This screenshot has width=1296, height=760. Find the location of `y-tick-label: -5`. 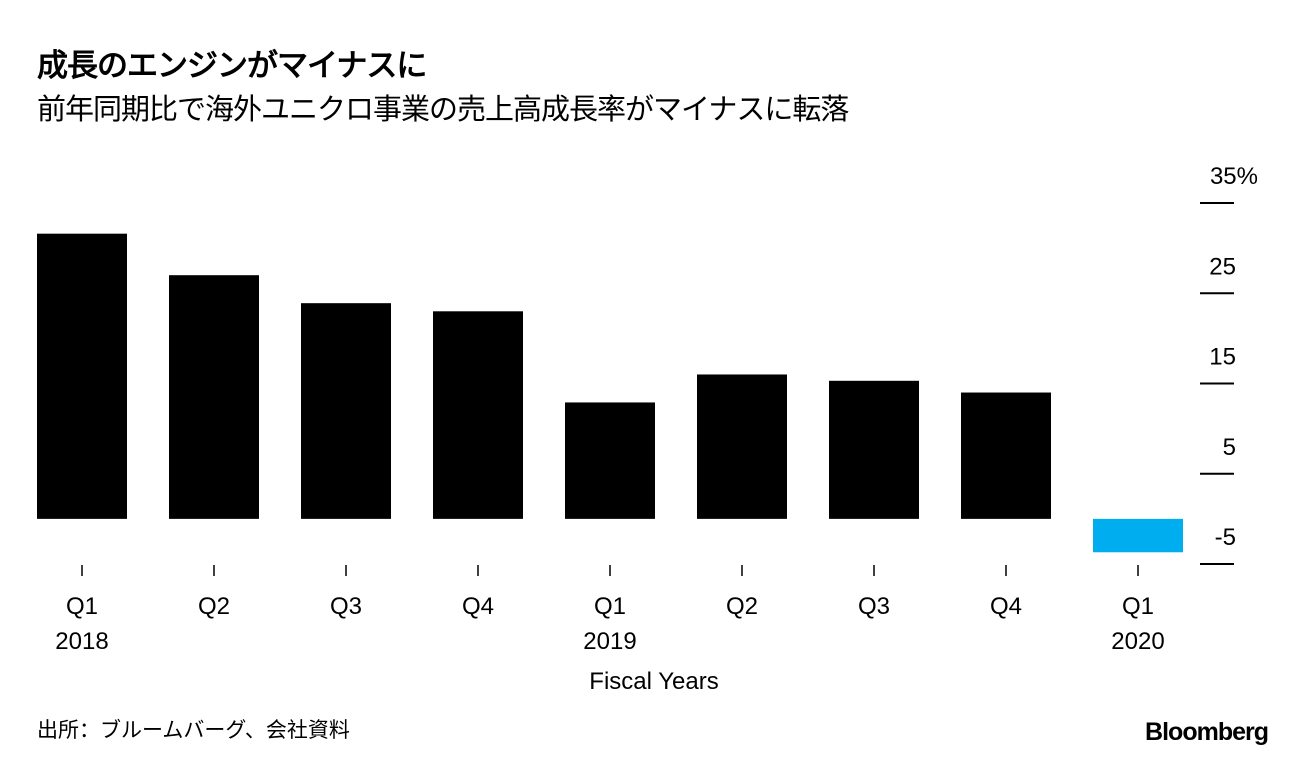

y-tick-label: -5 is located at coordinates (1225, 537).